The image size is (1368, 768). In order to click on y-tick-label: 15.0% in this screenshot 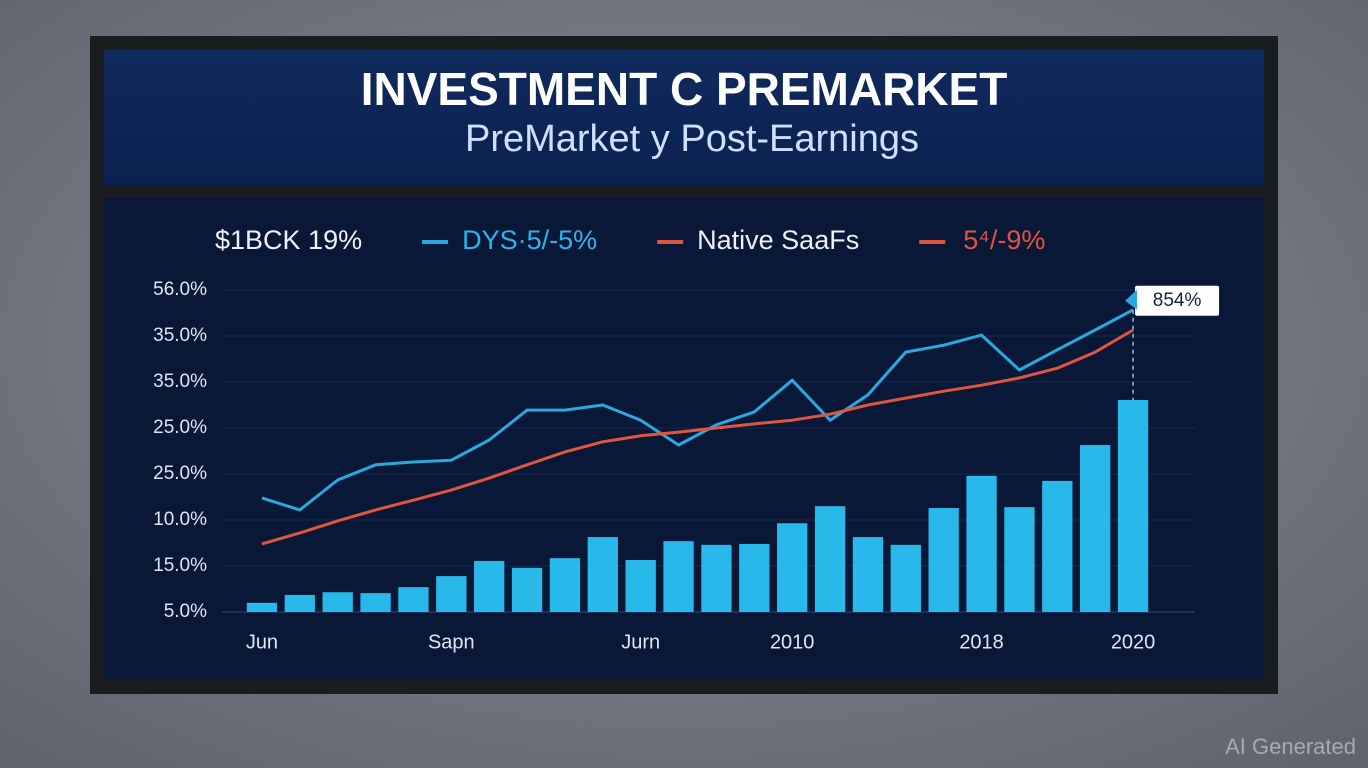, I will do `click(180, 565)`.